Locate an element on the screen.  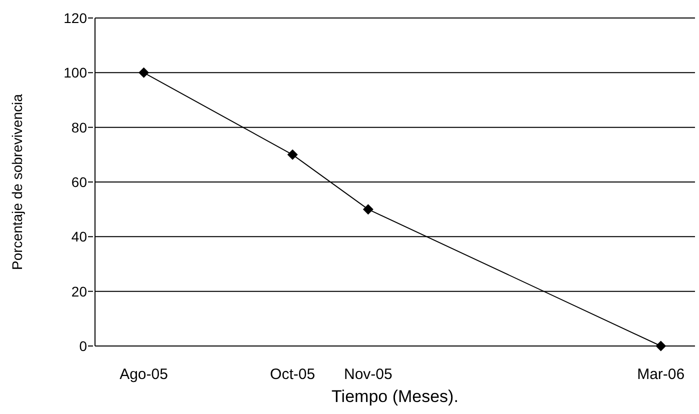
x-tick-label: Ago-05 is located at coordinates (144, 374).